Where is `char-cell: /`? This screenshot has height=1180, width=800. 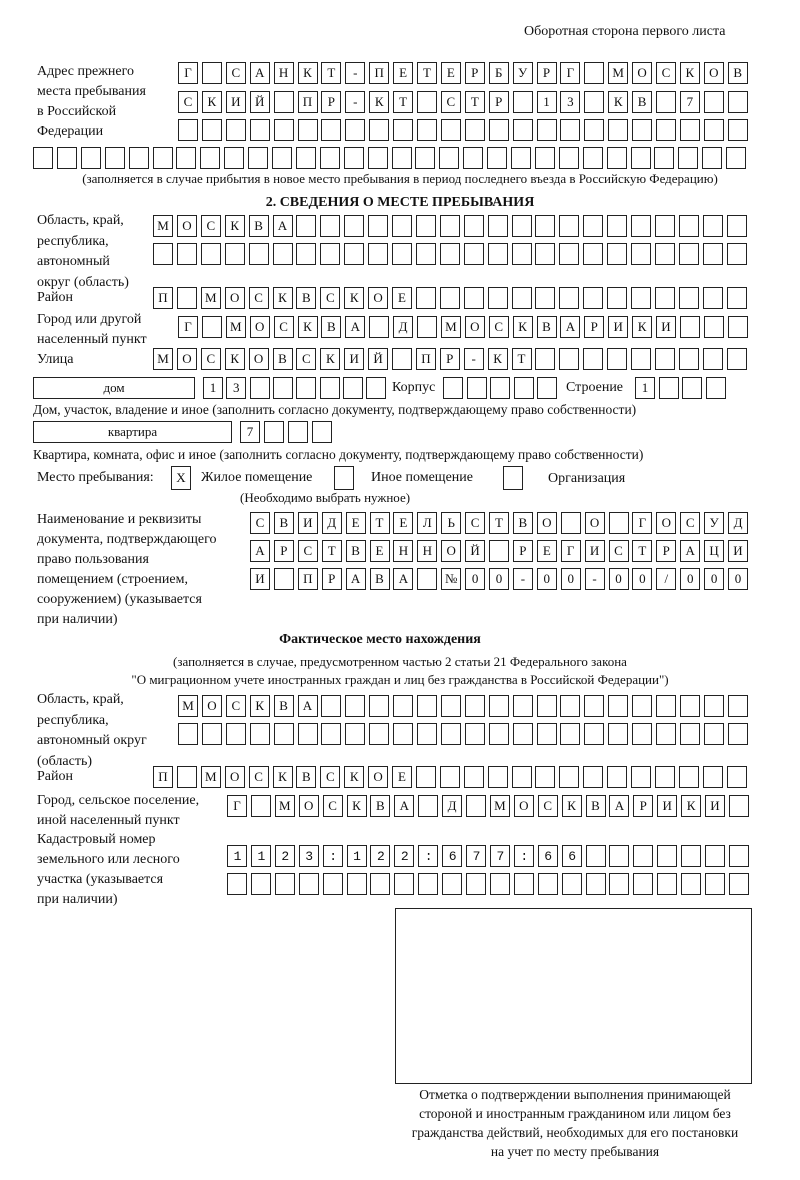 char-cell: / is located at coordinates (666, 579).